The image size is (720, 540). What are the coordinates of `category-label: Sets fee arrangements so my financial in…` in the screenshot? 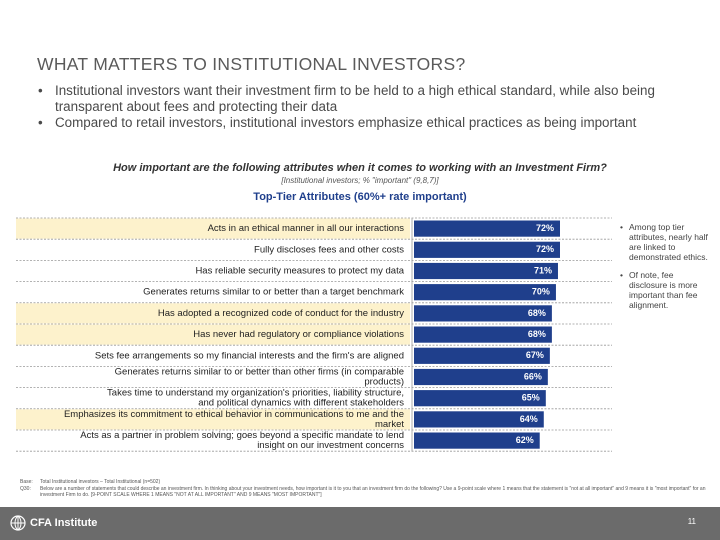 It's located at (249, 355).